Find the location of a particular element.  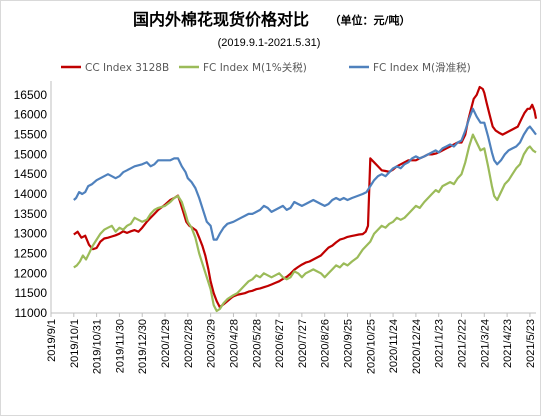

chart-subtitle: (2019.9.1-2021.5.31) is located at coordinates (269, 43).